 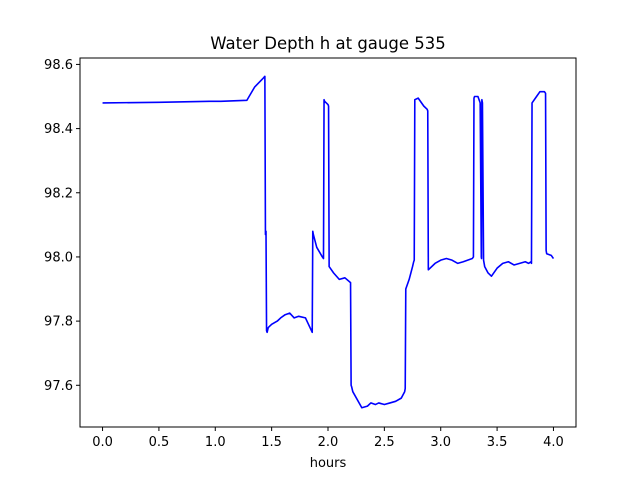 What do you see at coordinates (58, 257) in the screenshot?
I see `y-tick-label: 98.0` at bounding box center [58, 257].